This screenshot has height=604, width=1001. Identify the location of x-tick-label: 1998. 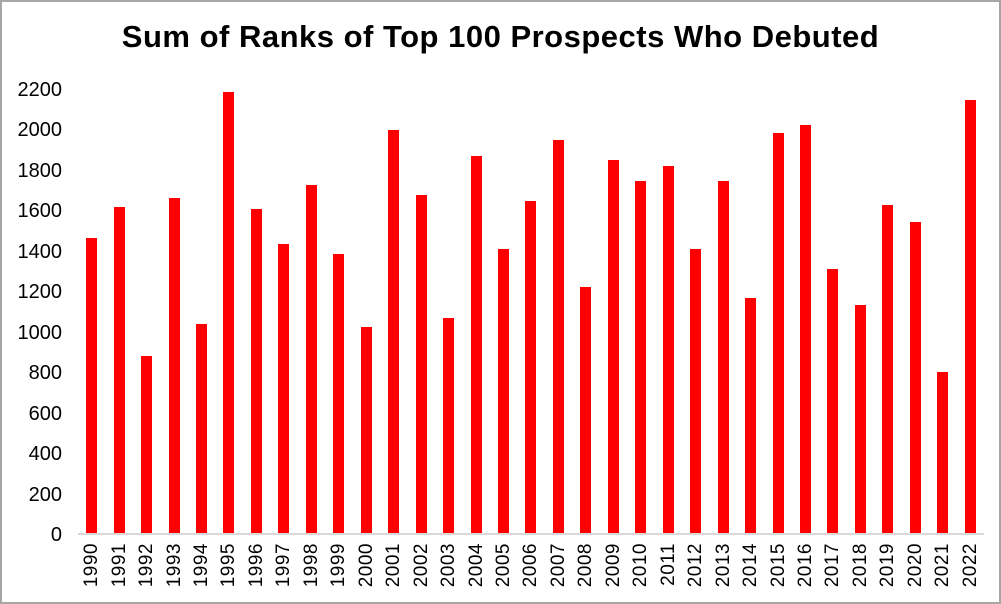
(311, 565).